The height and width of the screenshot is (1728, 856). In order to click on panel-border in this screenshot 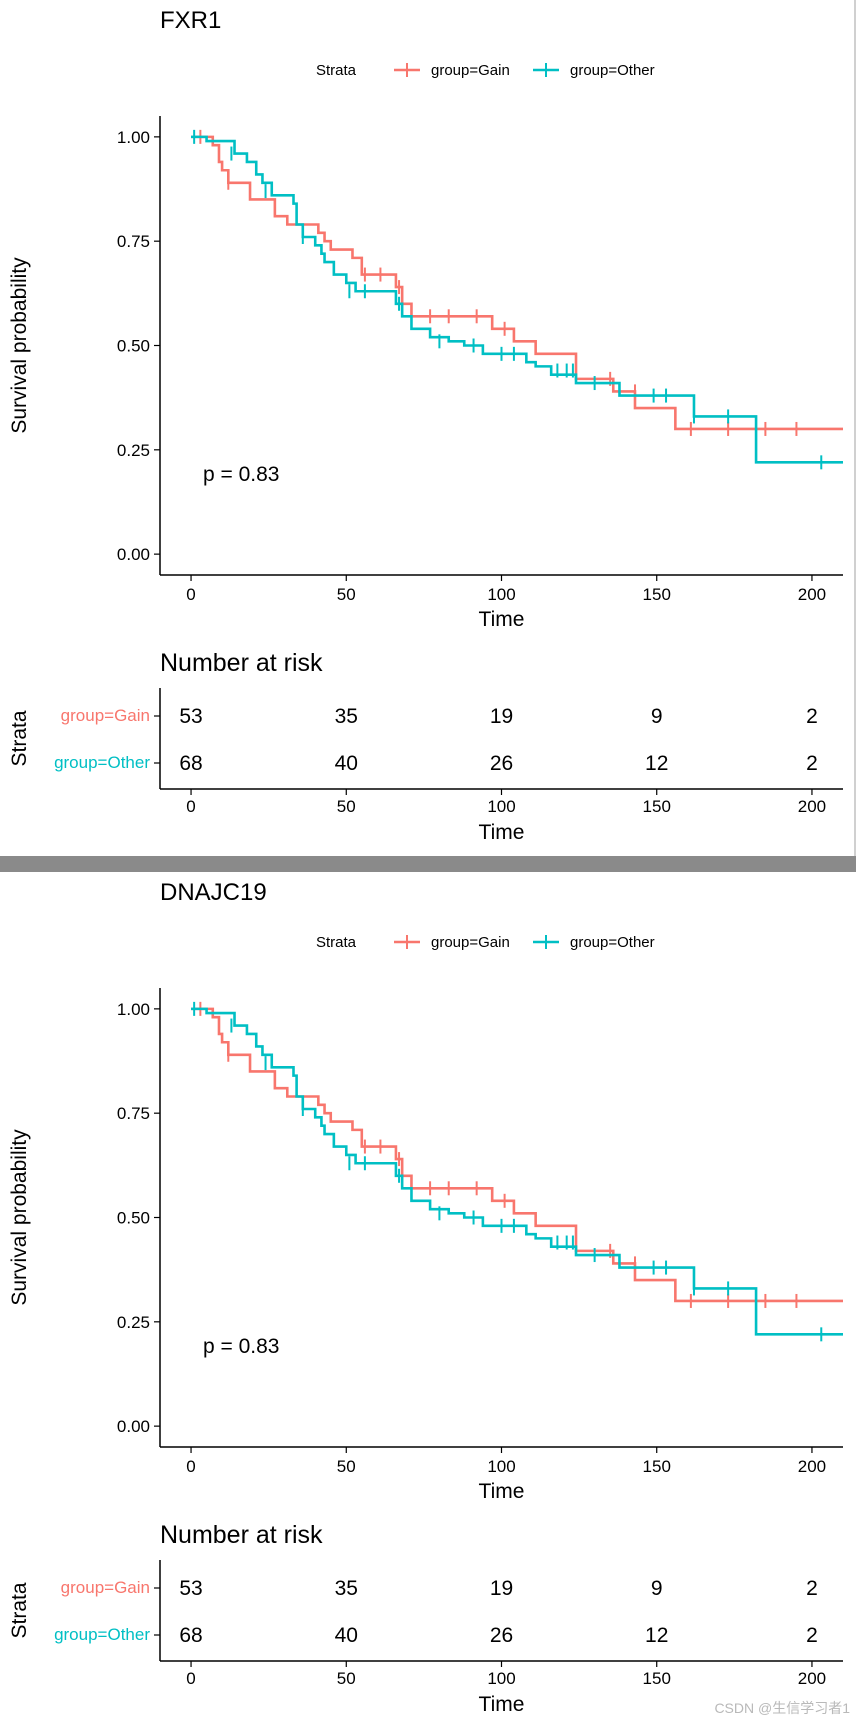, I will do `click(855, 428)`.